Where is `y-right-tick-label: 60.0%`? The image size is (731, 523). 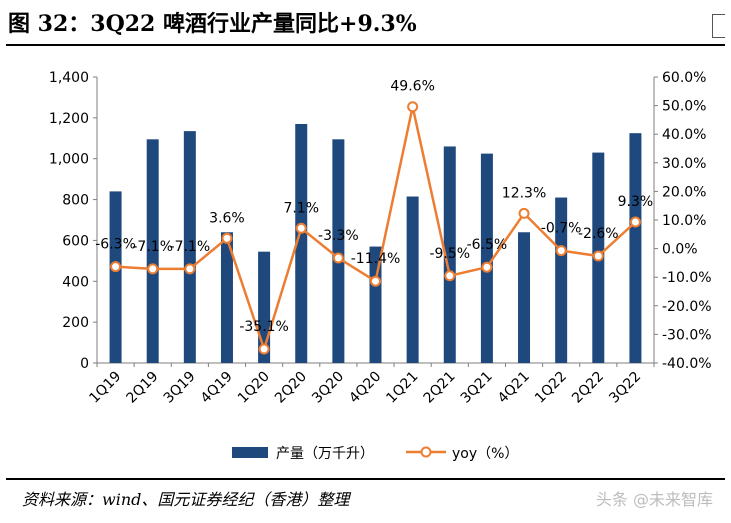 y-right-tick-label: 60.0% is located at coordinates (684, 78).